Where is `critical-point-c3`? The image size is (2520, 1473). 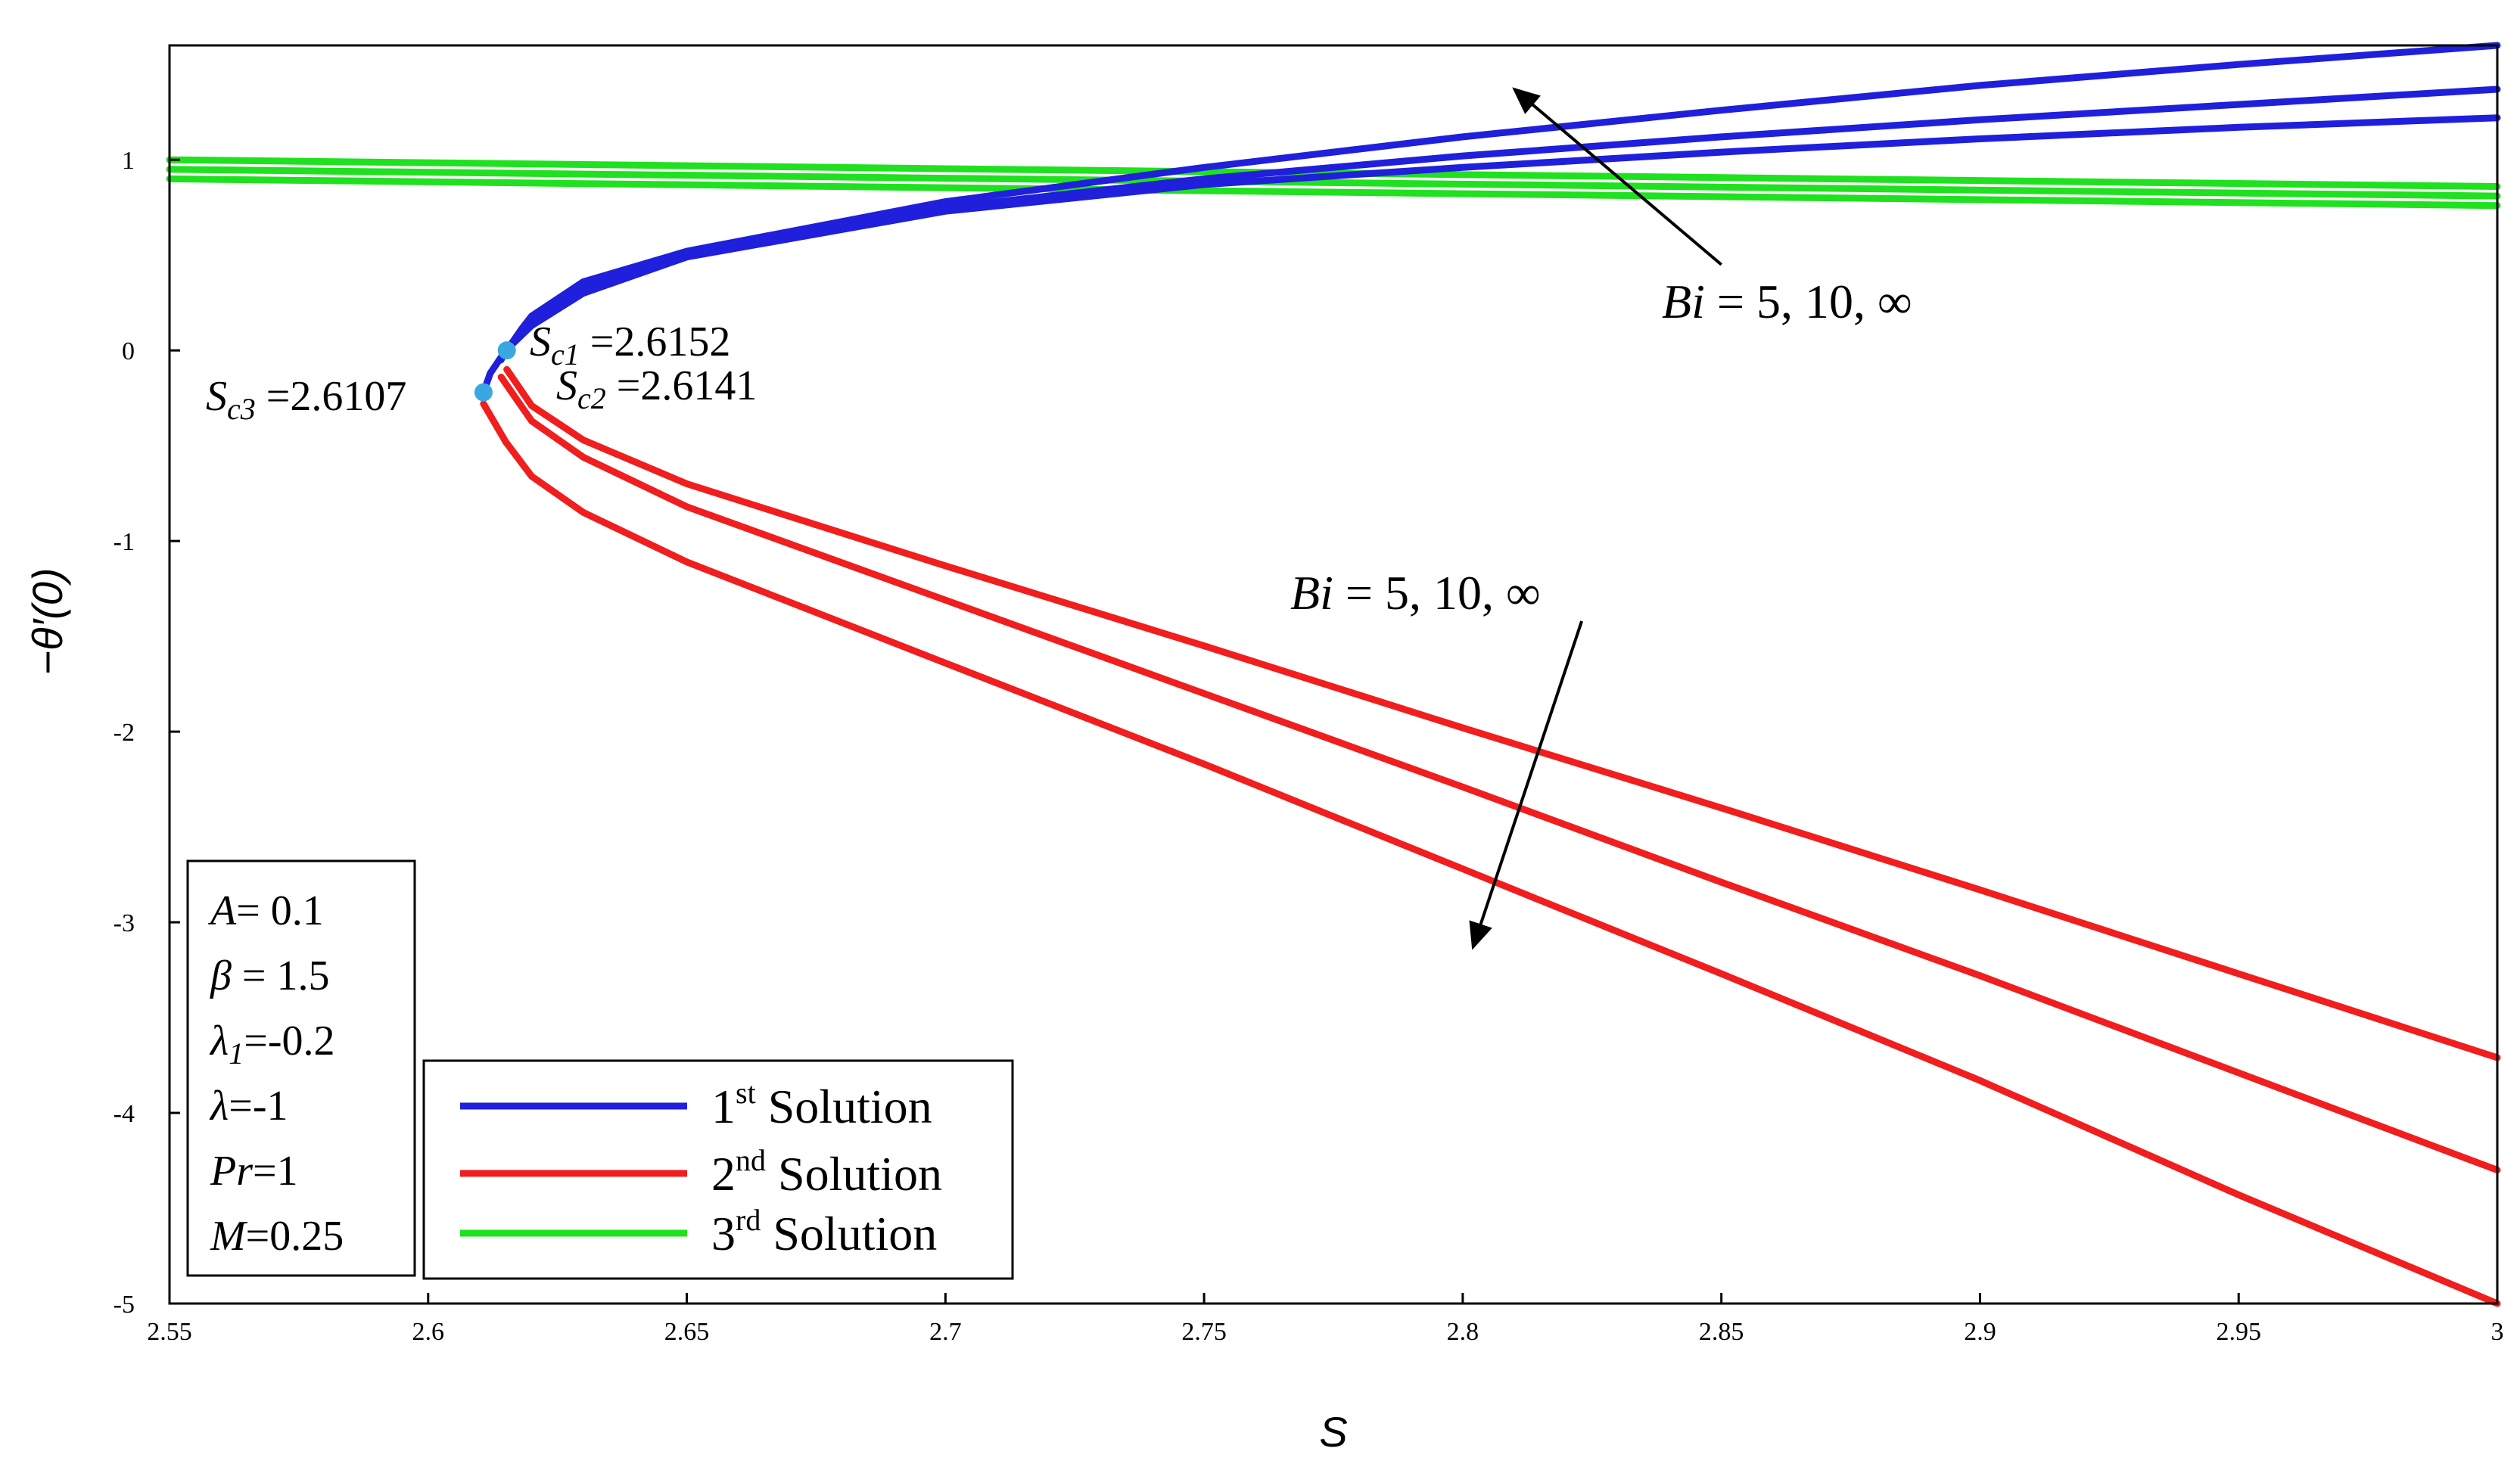 critical-point-c3 is located at coordinates (483, 392).